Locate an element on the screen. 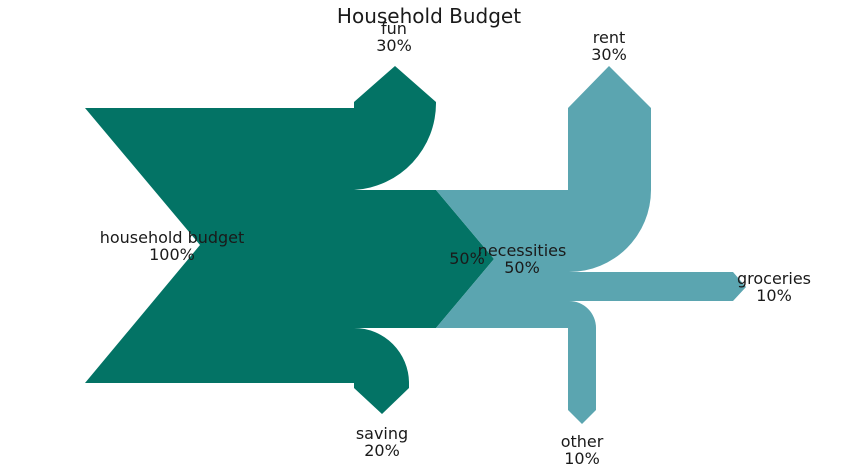  label-other-name: other is located at coordinates (582, 441).